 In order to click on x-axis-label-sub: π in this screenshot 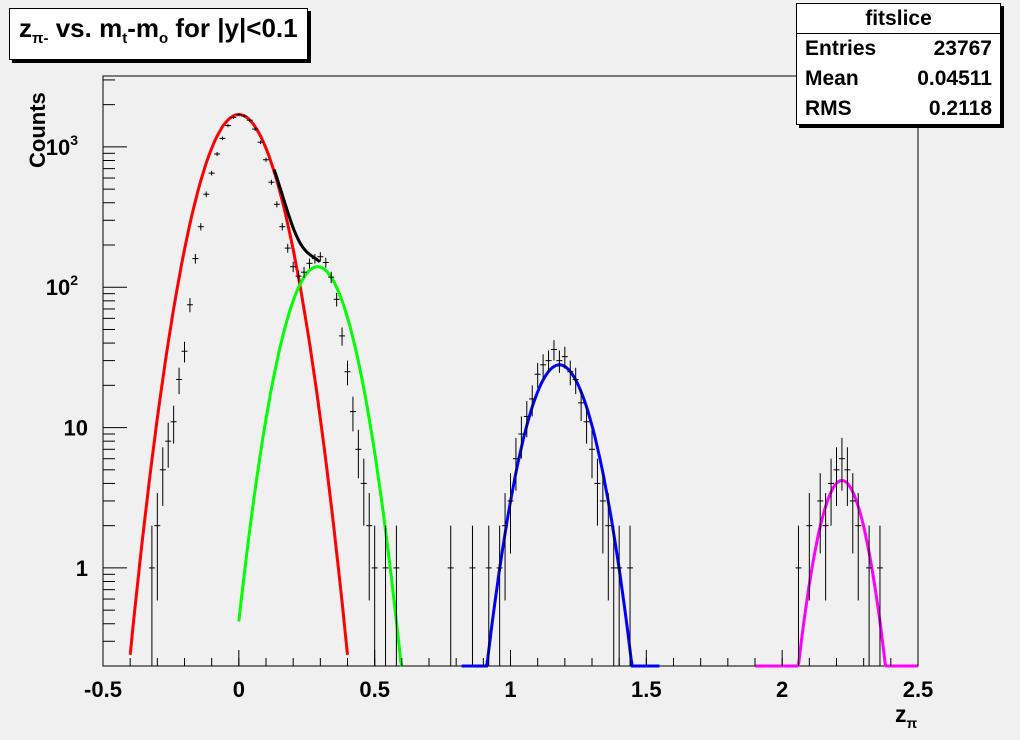, I will do `click(912, 723)`.